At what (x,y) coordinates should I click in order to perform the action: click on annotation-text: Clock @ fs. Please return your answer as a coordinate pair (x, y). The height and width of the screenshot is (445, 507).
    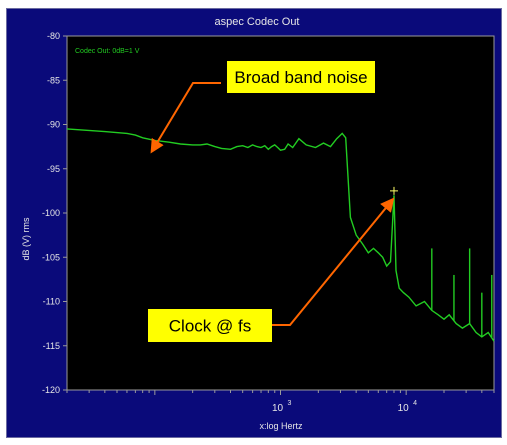
    Looking at the image, I should click on (210, 326).